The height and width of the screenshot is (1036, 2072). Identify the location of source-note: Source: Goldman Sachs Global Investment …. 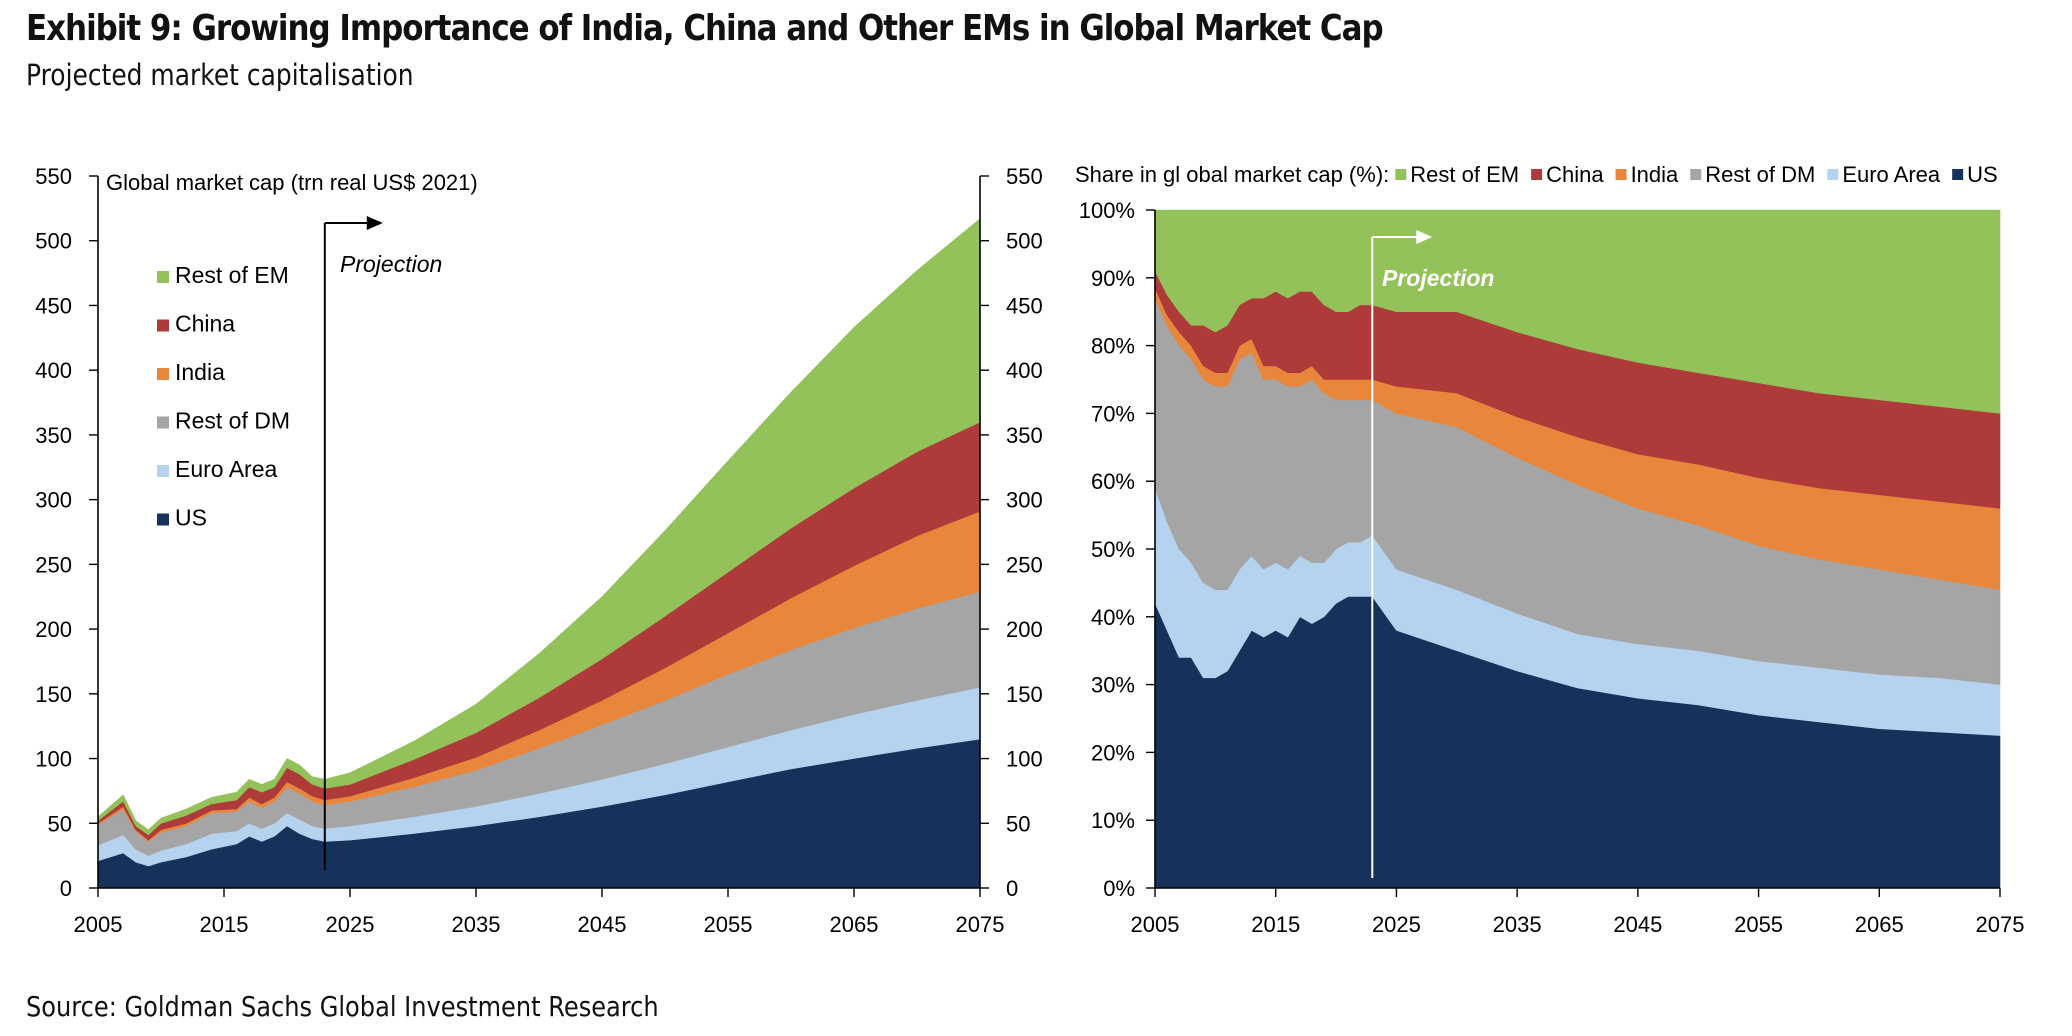
(342, 1006).